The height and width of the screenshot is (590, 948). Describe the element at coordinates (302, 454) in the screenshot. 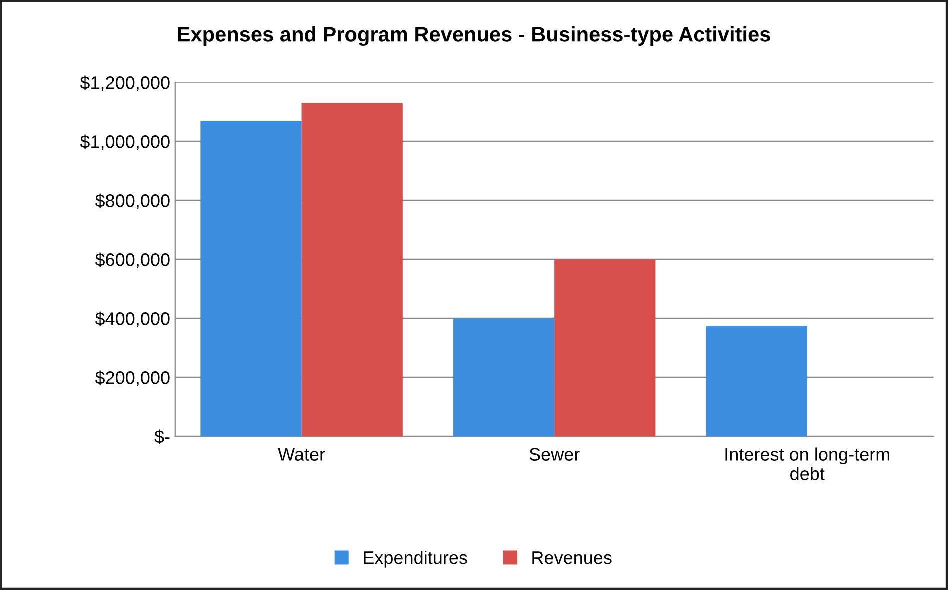

I see `x-tick-label: Water` at that location.